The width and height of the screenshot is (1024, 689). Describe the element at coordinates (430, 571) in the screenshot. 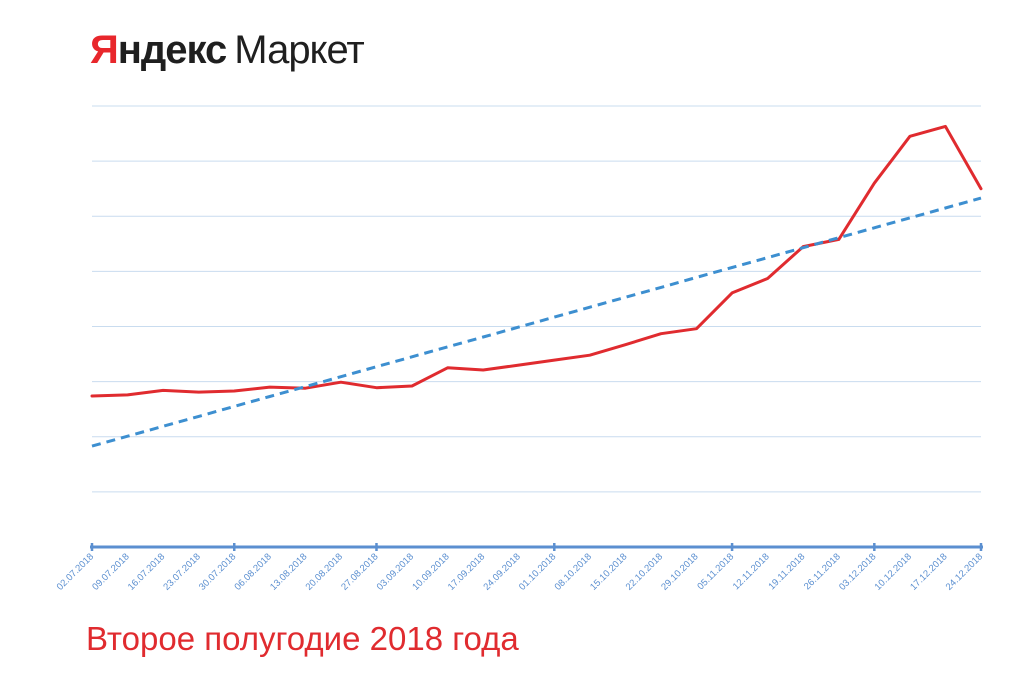

I see `x-tick-label: 10.09.2018` at that location.